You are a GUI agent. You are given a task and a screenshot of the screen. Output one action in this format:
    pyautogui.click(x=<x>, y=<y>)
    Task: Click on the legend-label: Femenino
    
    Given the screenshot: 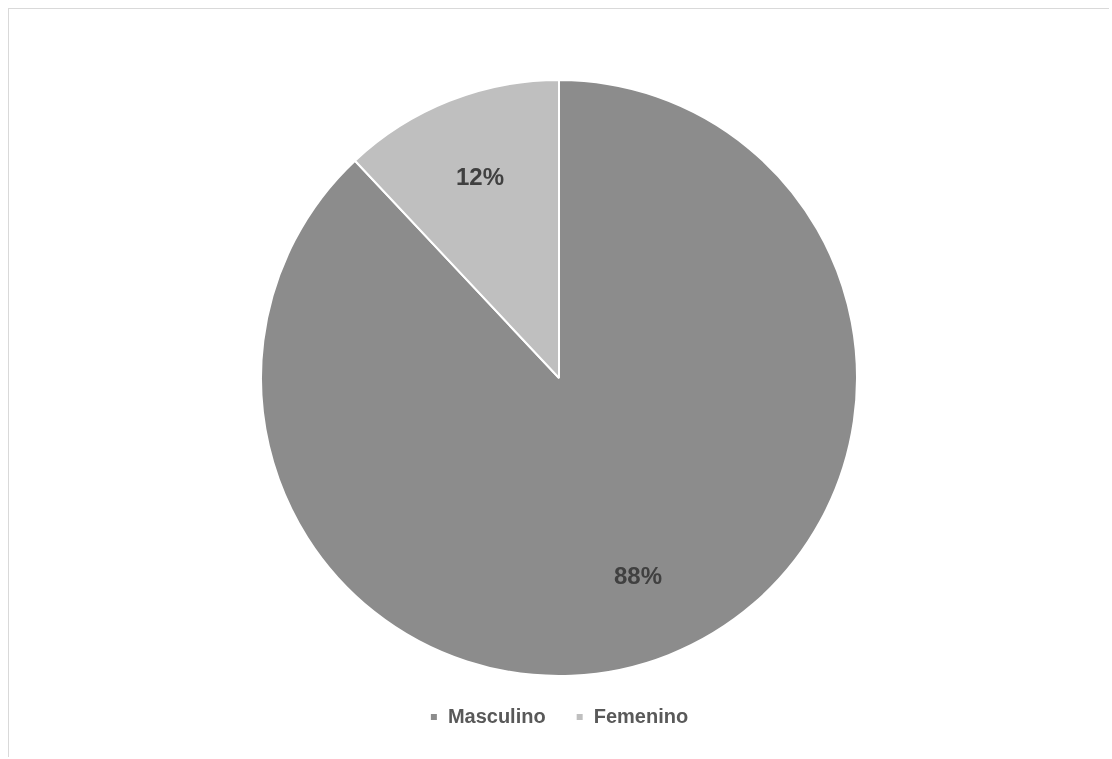 What is the action you would take?
    pyautogui.click(x=641, y=715)
    